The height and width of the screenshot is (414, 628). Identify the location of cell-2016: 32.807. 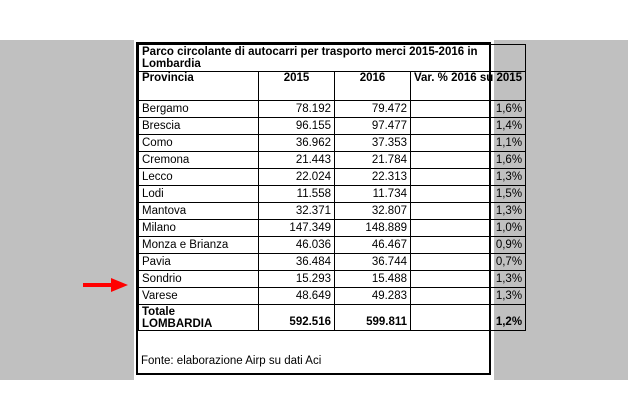
(372, 211).